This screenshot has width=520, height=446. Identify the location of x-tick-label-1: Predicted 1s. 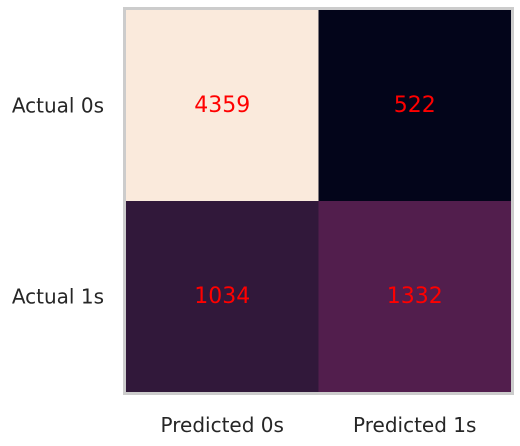
(414, 425).